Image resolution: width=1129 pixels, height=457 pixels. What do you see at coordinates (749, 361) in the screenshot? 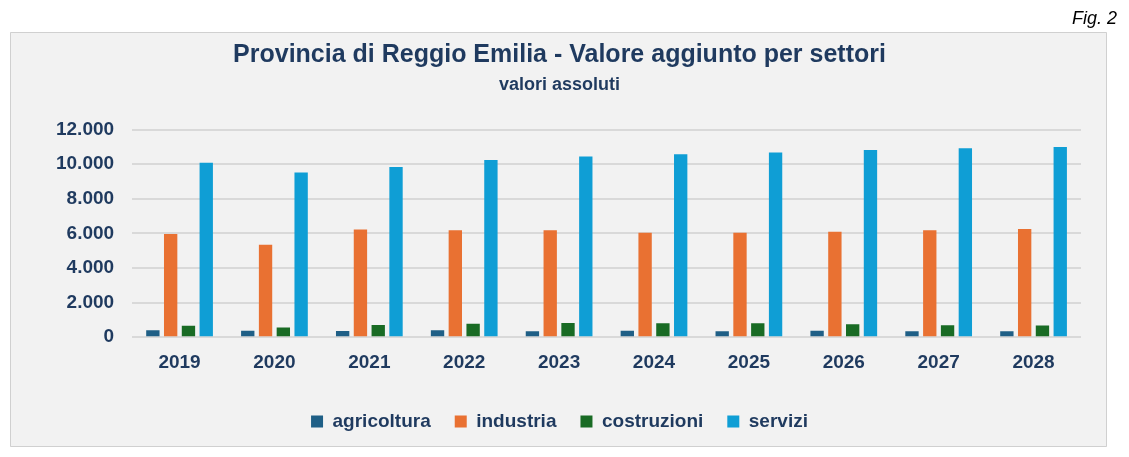
I see `x-tick-label: 2025` at bounding box center [749, 361].